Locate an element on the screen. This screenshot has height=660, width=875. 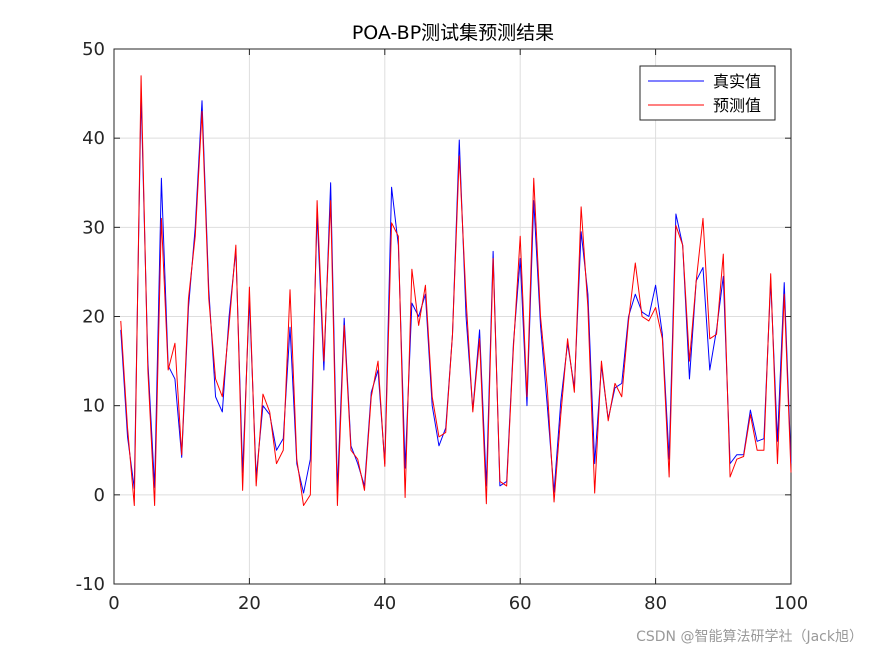
y-tick-label: 0 is located at coordinates (99, 495).